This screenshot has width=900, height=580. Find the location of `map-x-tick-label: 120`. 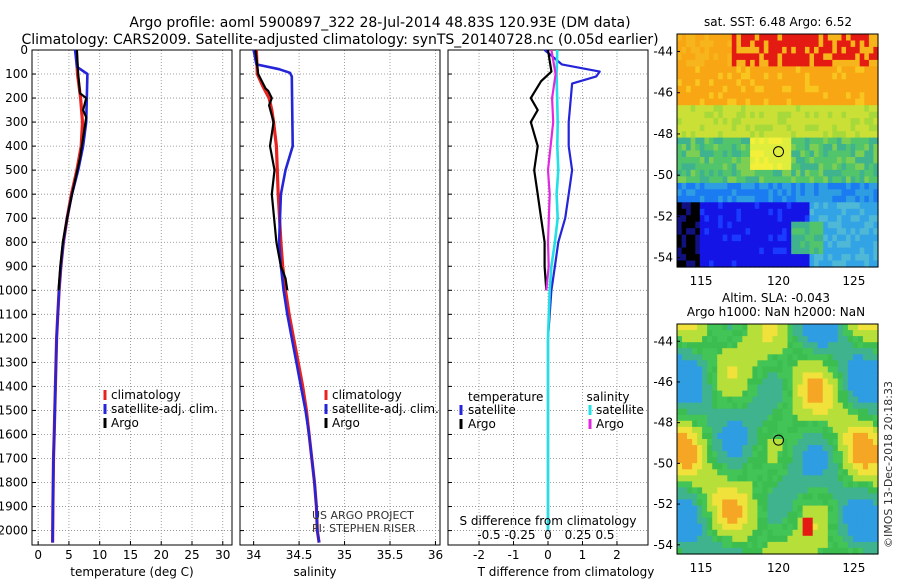

map-x-tick-label: 120 is located at coordinates (778, 281).